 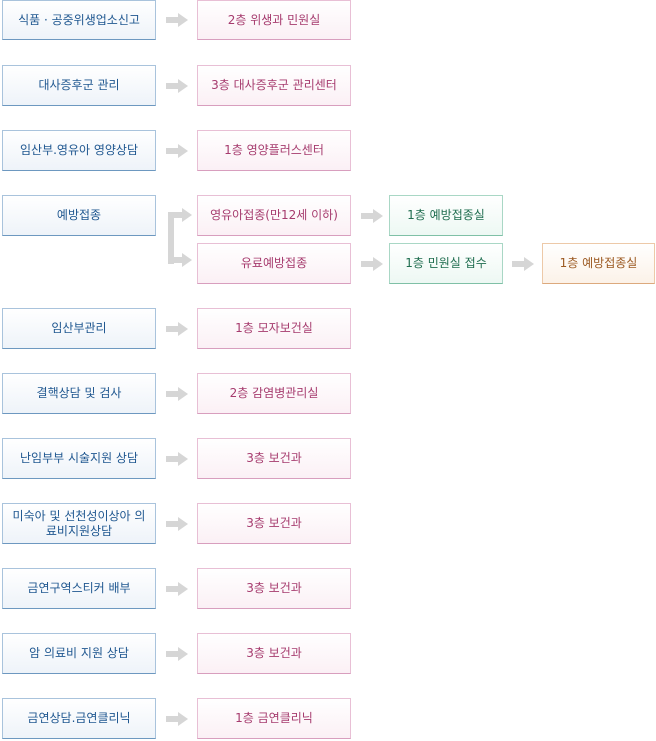 What do you see at coordinates (79, 20) in the screenshot?
I see `service-box-food-hygiene: 식품 · 공중위생업소신고` at bounding box center [79, 20].